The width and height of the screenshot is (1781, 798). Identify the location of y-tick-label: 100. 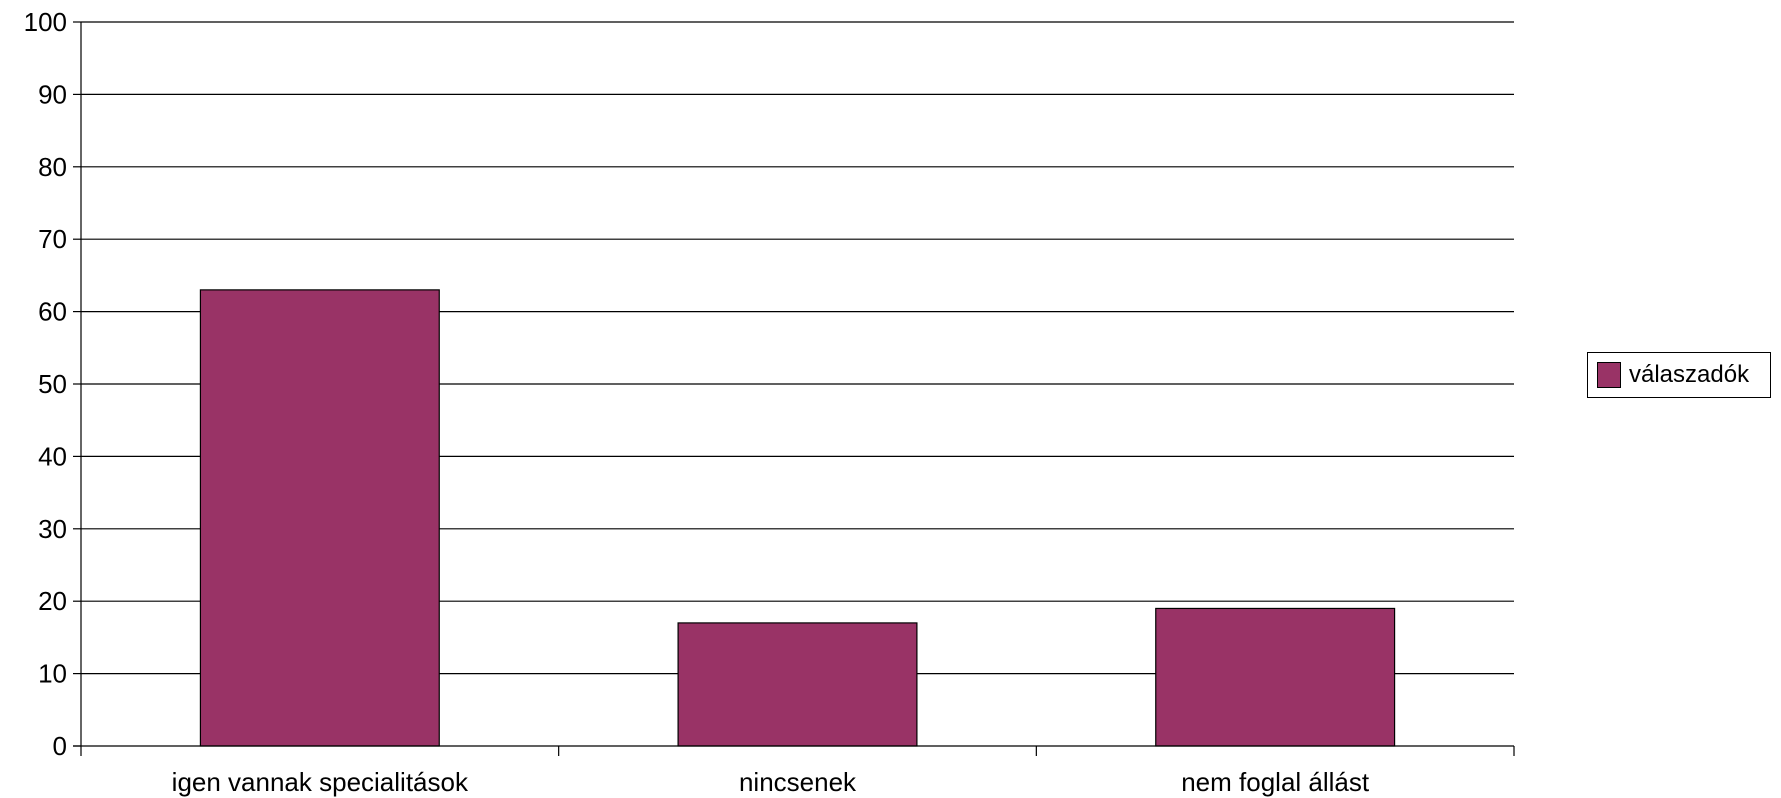
(45, 22).